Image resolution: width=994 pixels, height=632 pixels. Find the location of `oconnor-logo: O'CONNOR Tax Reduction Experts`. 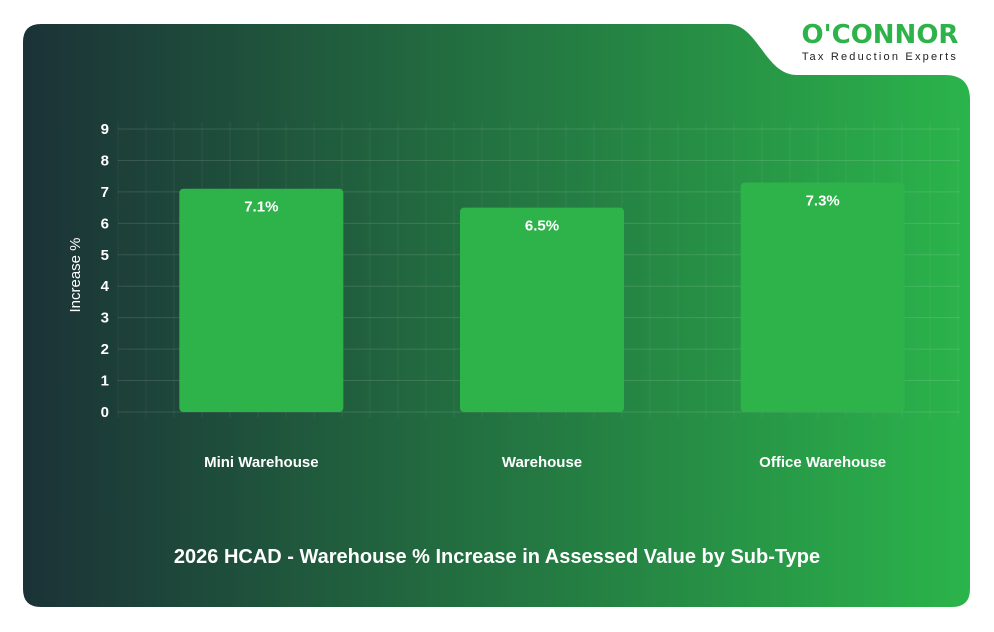

oconnor-logo: O'CONNOR Tax Reduction Experts is located at coordinates (880, 42).